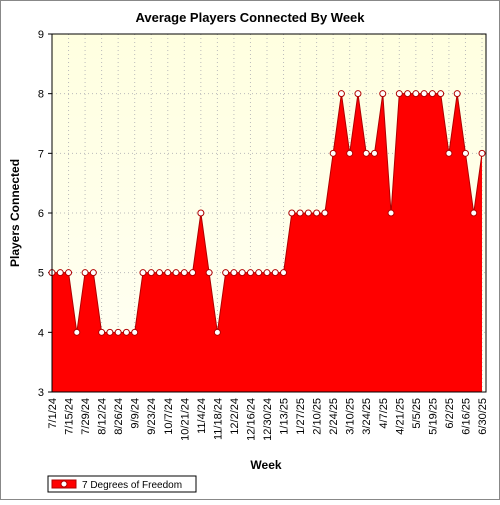  What do you see at coordinates (285, 416) in the screenshot?
I see `x-tick-label: 1/13/25` at bounding box center [285, 416].